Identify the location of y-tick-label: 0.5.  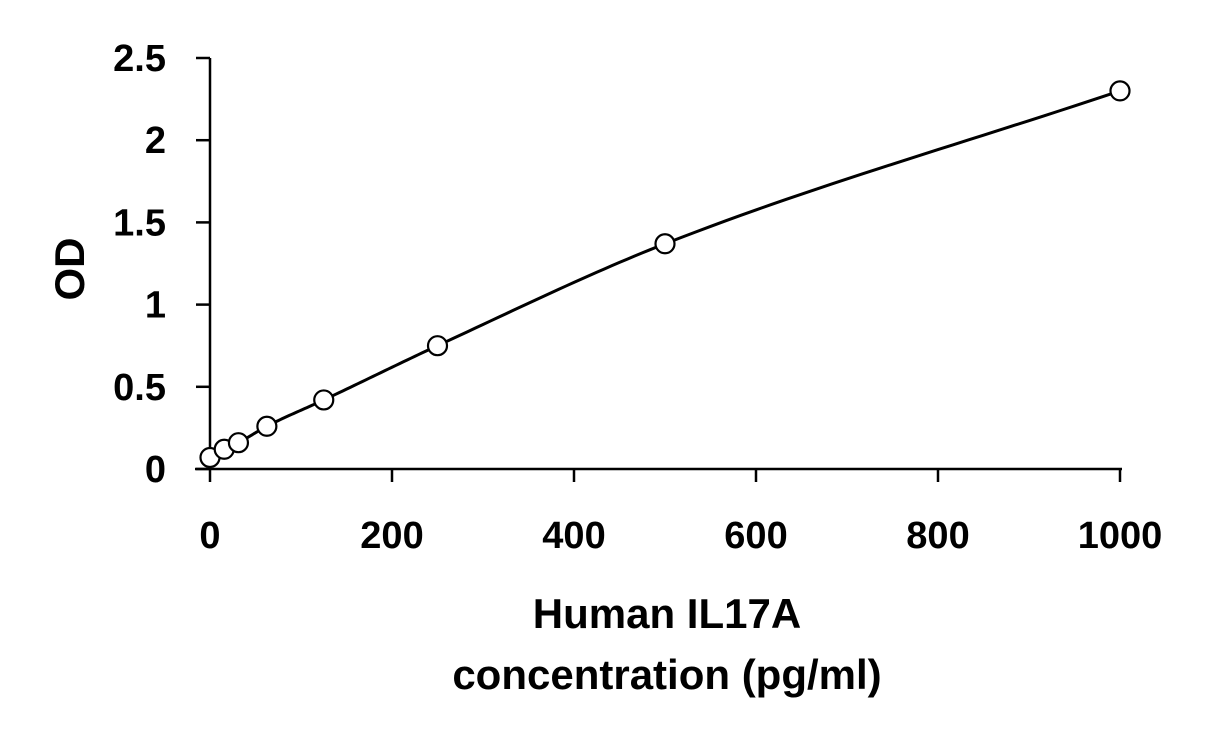
(139, 388).